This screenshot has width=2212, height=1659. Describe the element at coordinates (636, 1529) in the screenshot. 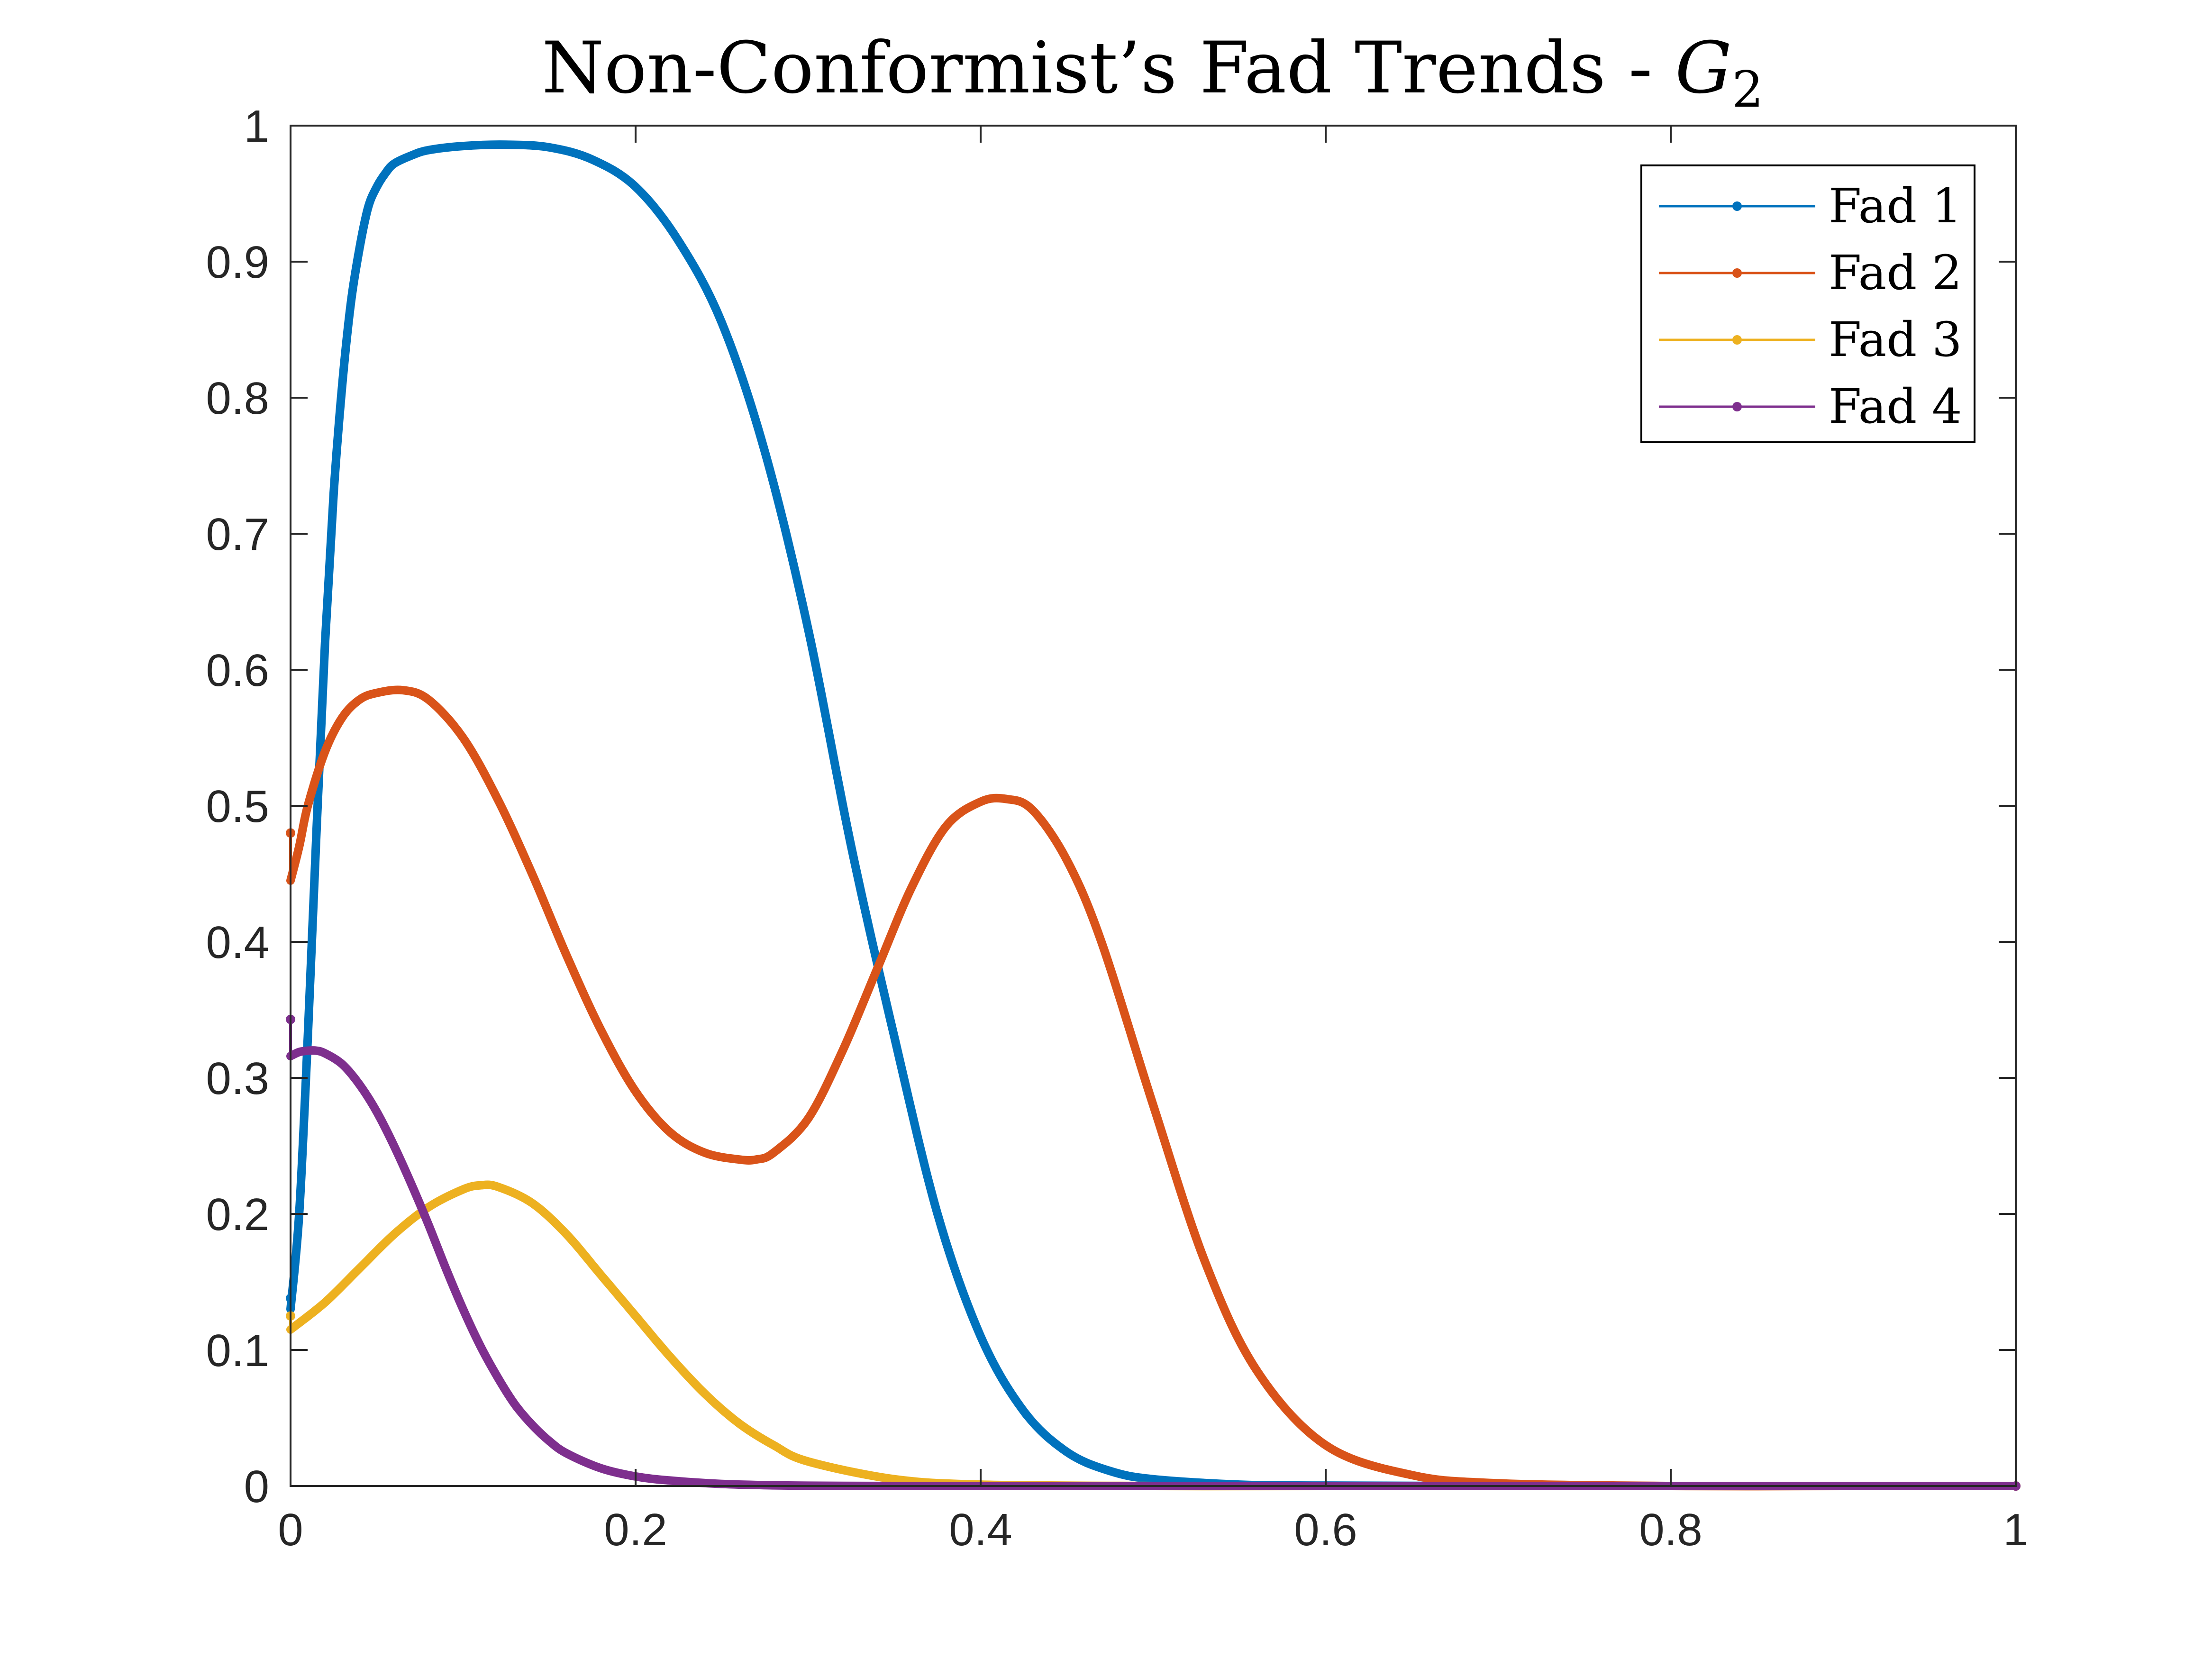

I see `x-tick-label: 0.2` at that location.